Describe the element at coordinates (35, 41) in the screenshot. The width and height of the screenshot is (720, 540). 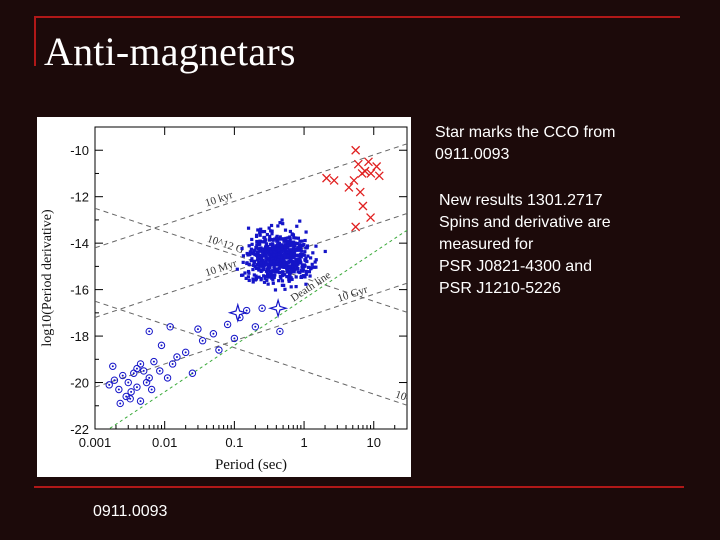
I see `frame-left-rule` at that location.